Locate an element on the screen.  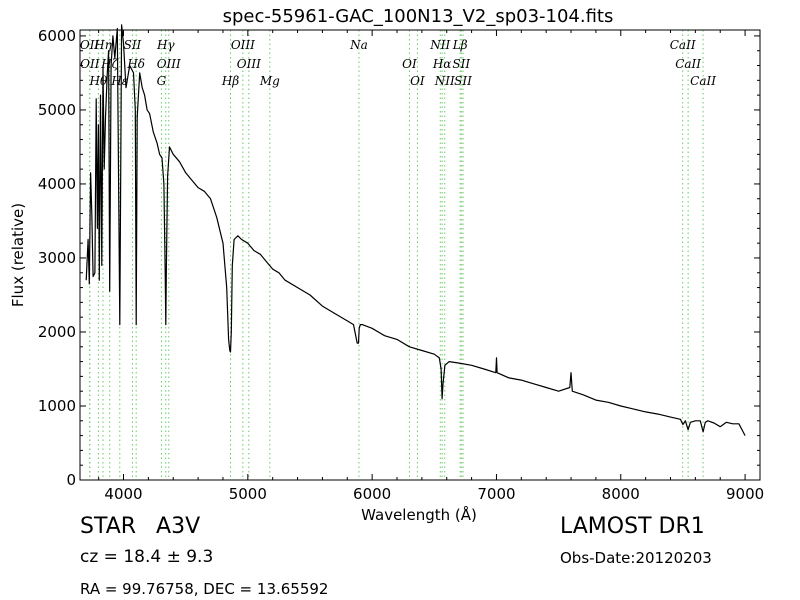
x-tick-label: 8000 is located at coordinates (621, 494).